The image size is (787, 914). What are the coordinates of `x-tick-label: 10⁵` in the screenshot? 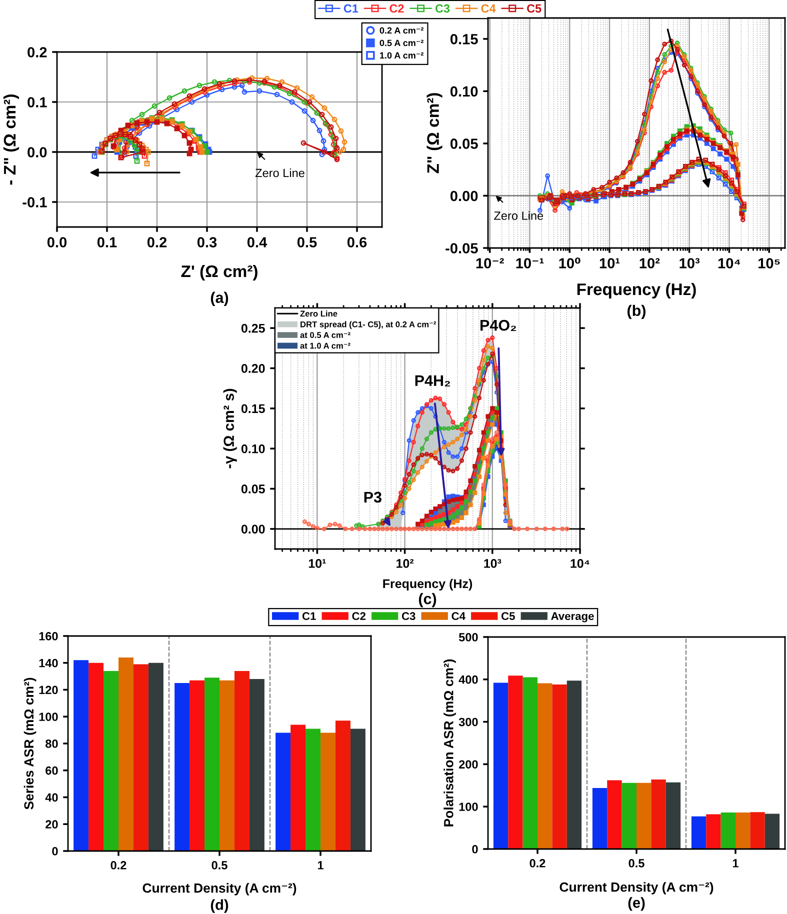 It's located at (769, 263).